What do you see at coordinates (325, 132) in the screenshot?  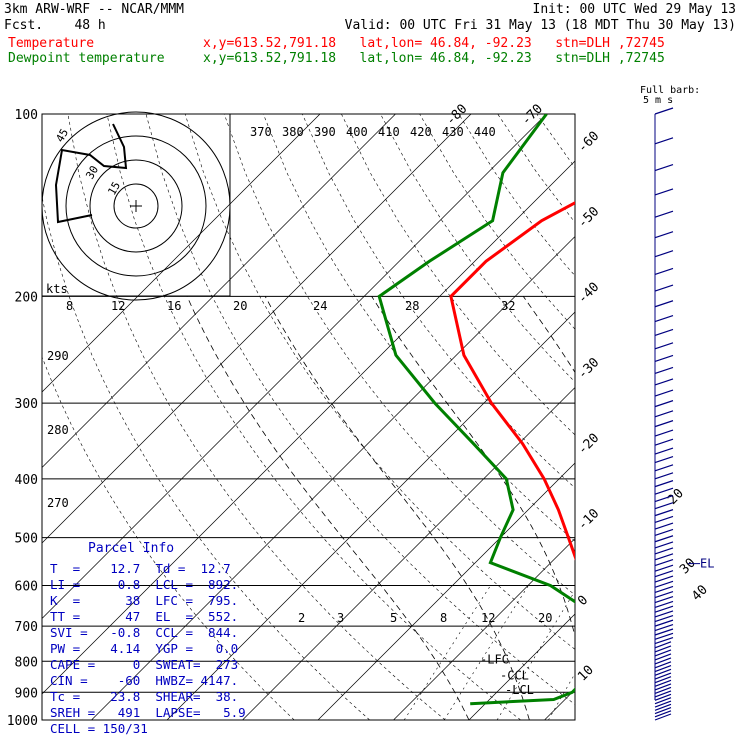 I see `theta-label: 390` at bounding box center [325, 132].